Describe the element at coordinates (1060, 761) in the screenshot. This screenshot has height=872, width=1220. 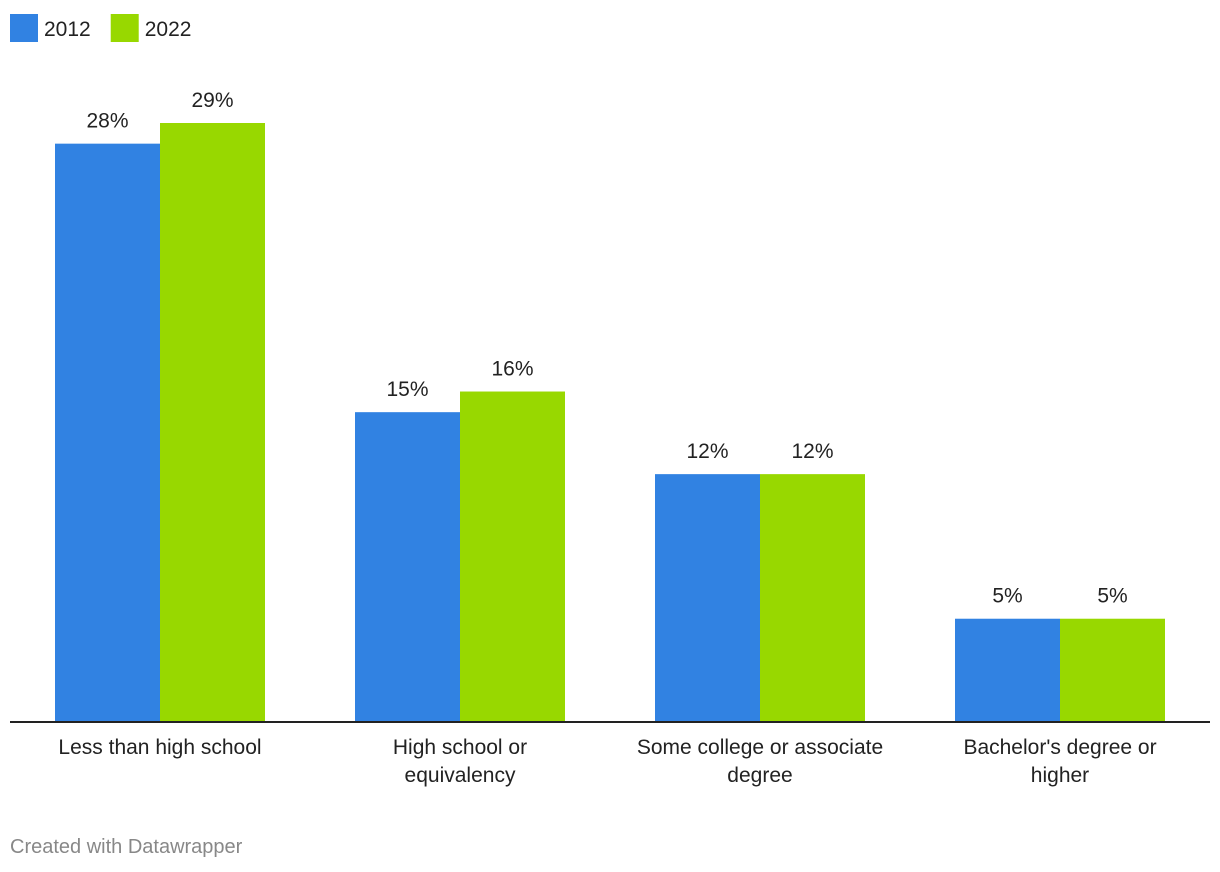
I see `x-tick-label: Bachelor's degree or higher` at that location.